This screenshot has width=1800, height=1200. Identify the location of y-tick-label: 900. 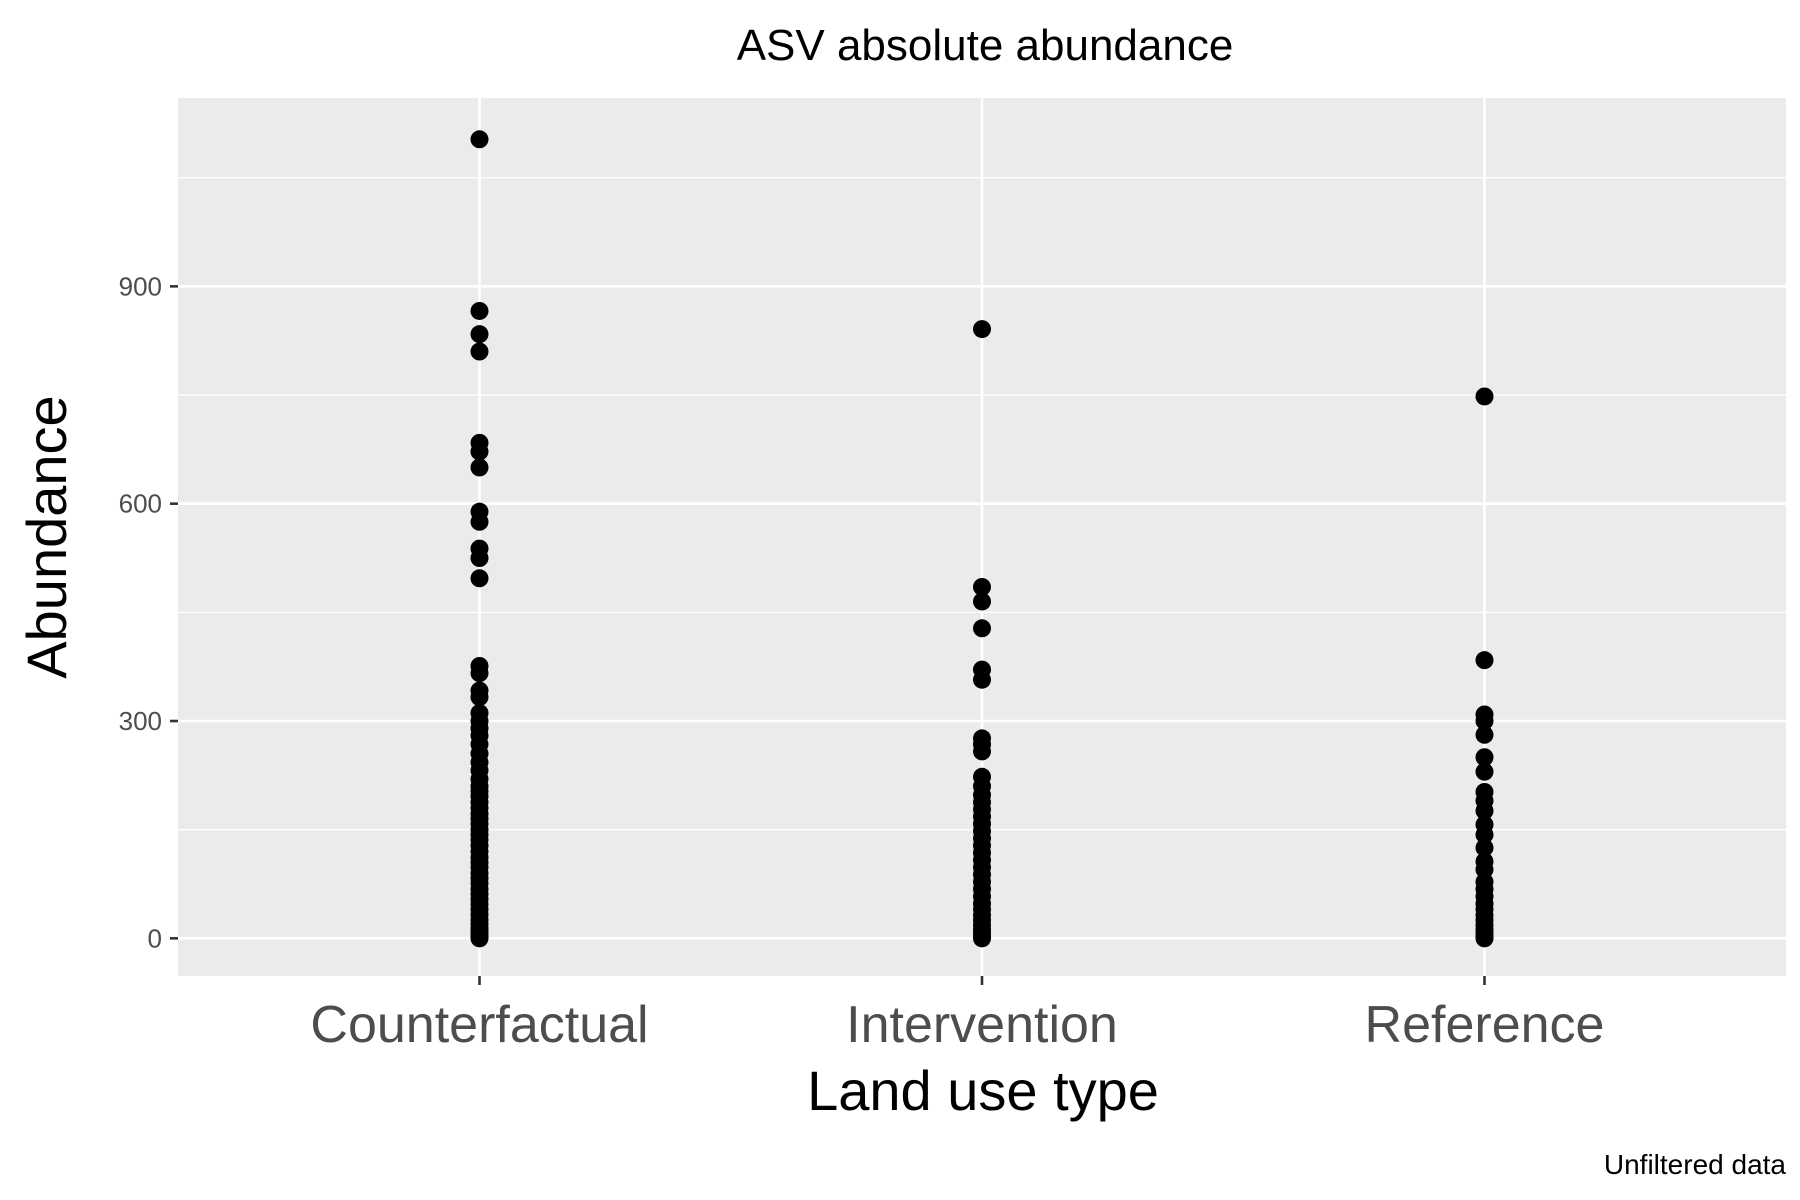
(140, 286).